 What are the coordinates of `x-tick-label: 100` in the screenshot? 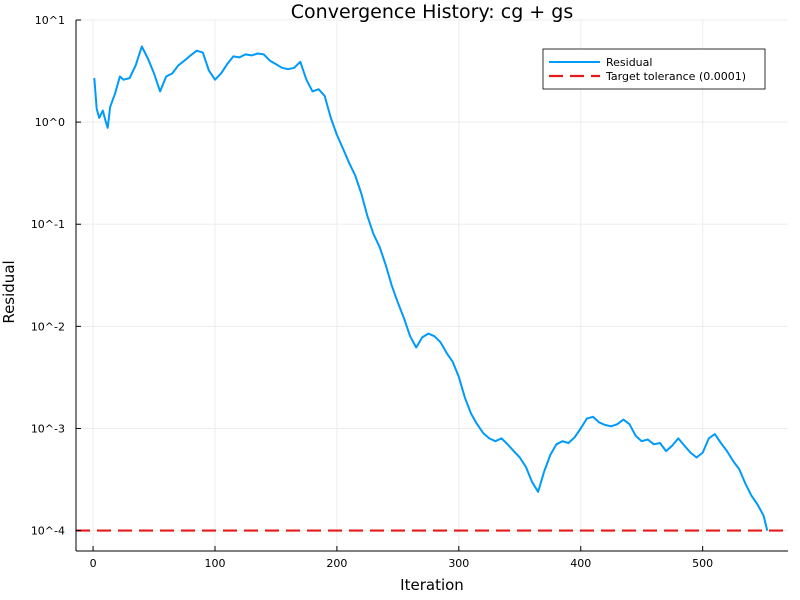 It's located at (214, 563).